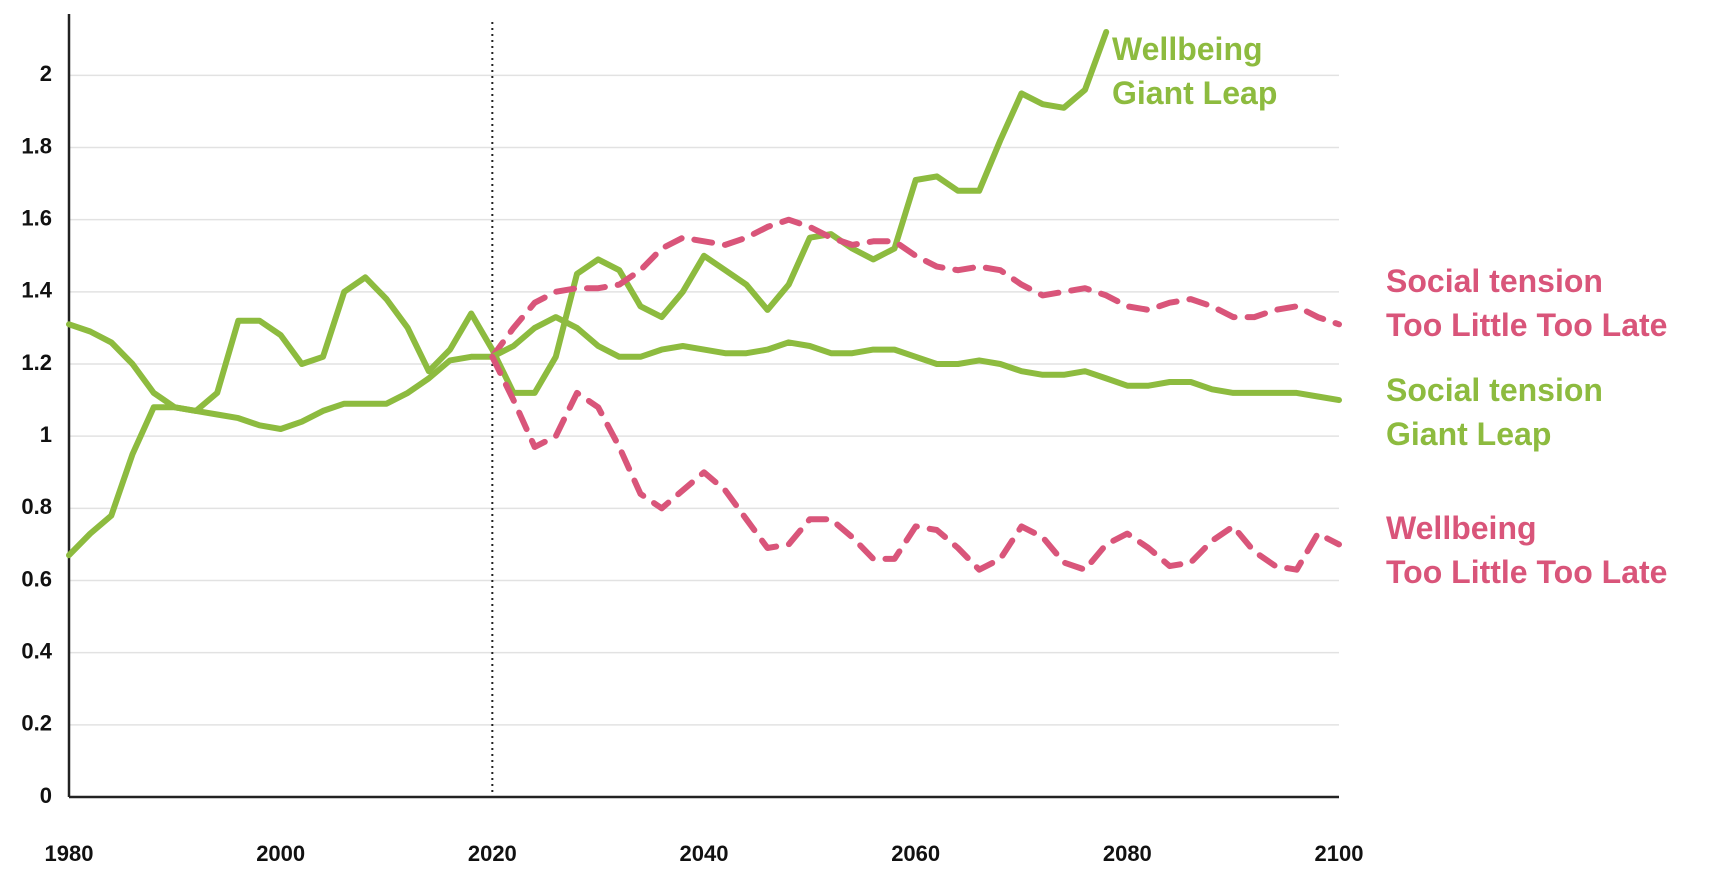  I want to click on y-tick-label: 0.6, so click(36, 578).